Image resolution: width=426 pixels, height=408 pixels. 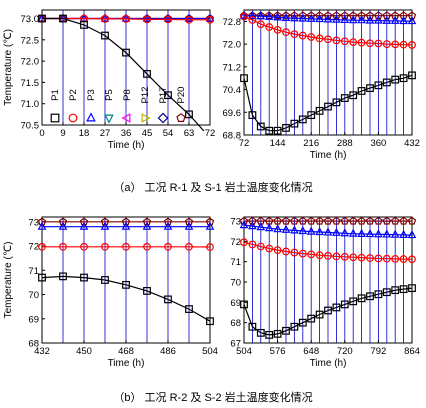 I want to click on caption-b: （b） 工况 R-2 及 S-2 岩土温度变化情况, so click(x=212, y=397).